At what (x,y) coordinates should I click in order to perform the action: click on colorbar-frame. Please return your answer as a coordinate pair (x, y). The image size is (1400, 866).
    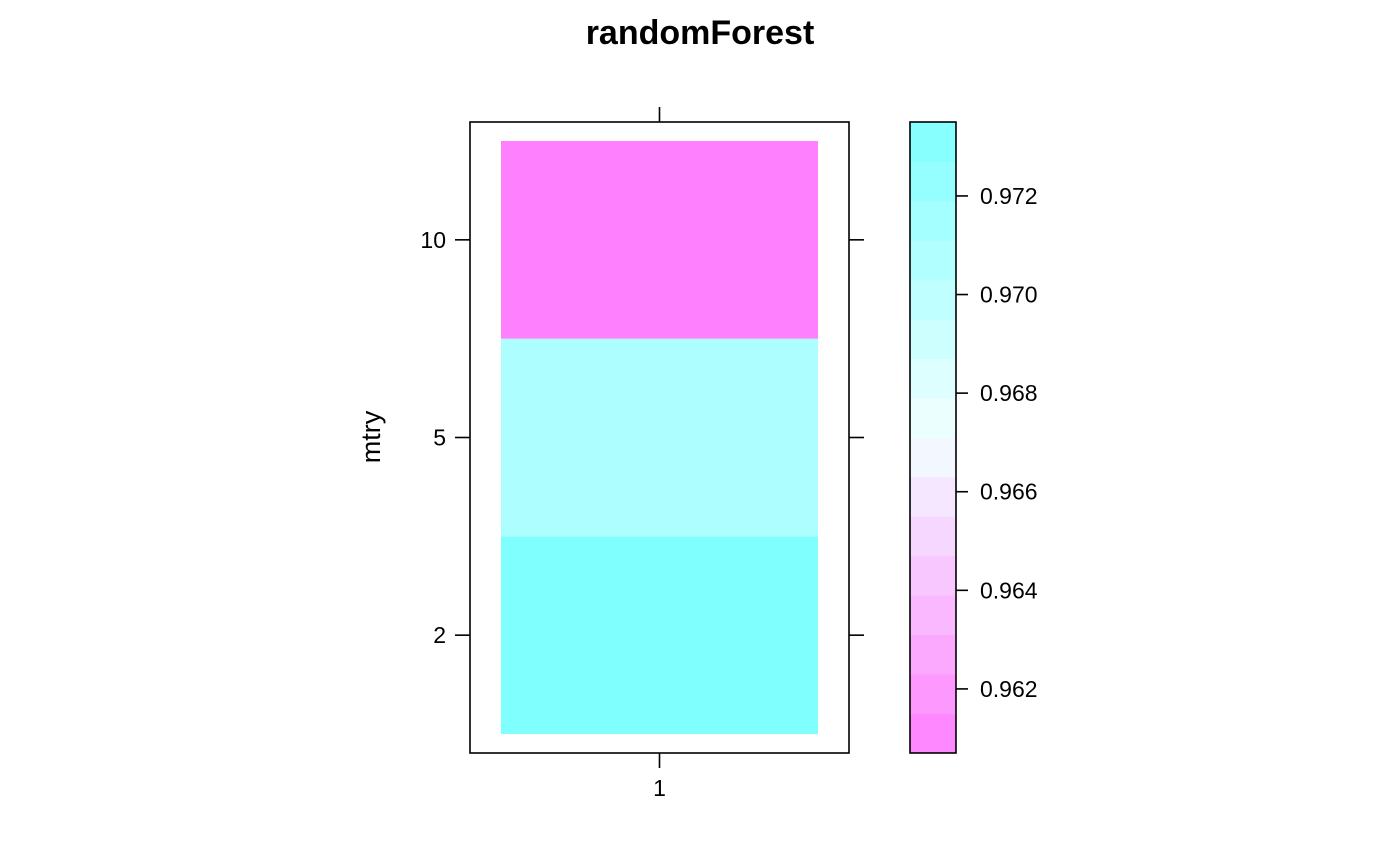
    Looking at the image, I should click on (933, 437).